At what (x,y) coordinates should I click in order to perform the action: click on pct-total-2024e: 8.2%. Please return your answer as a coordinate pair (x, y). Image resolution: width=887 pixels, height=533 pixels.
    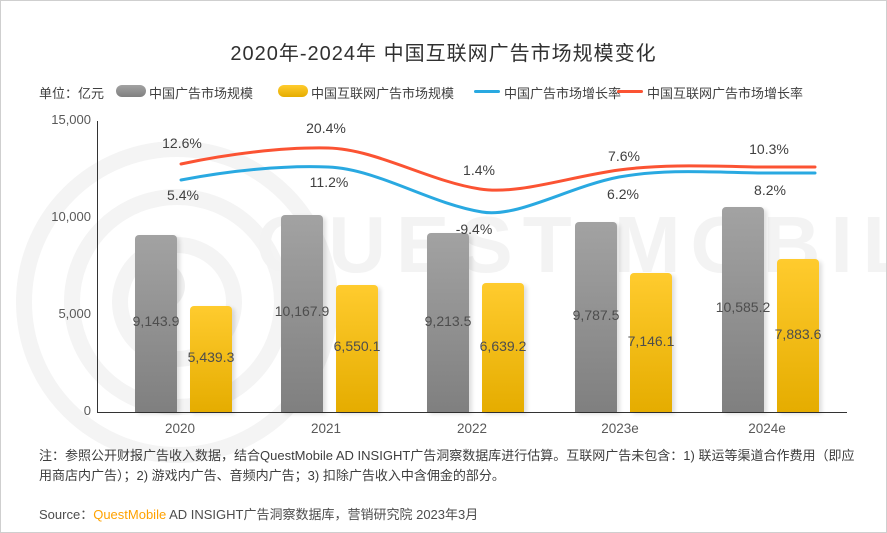
    Looking at the image, I should click on (770, 190).